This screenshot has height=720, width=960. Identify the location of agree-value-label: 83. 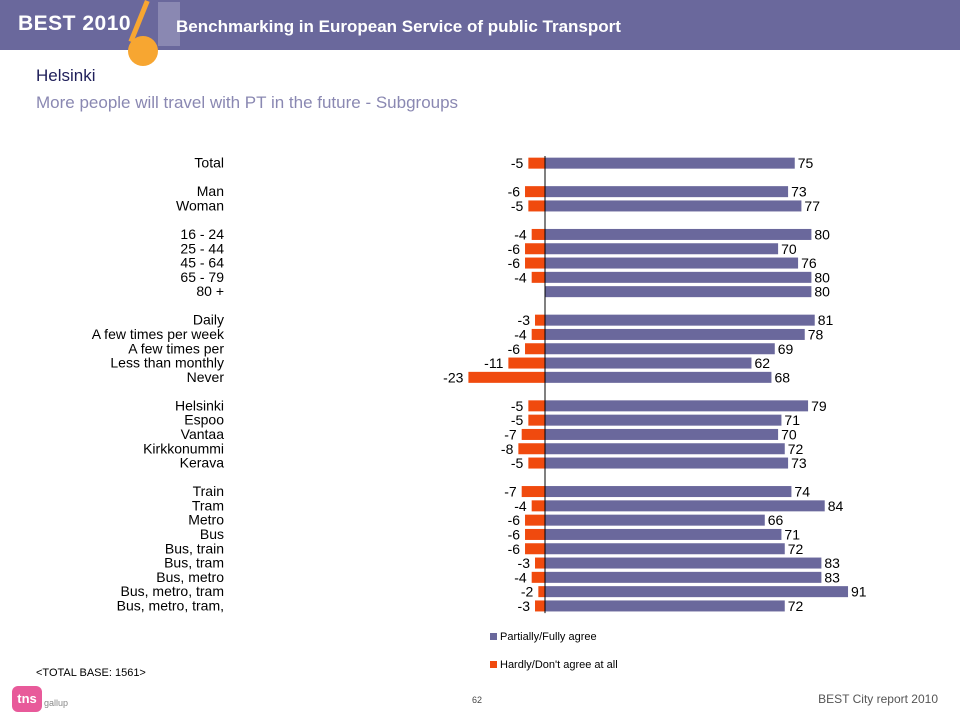
(832, 563).